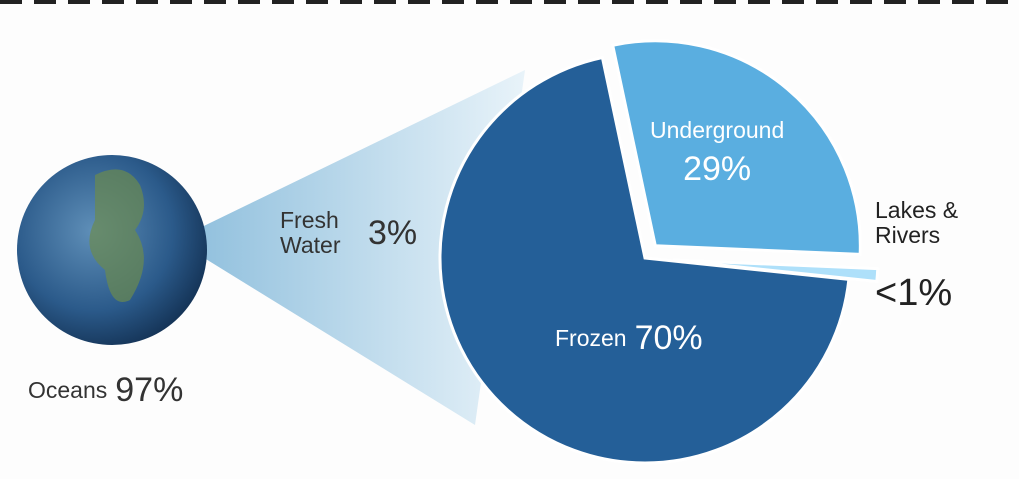 The image size is (1019, 479). What do you see at coordinates (393, 232) in the screenshot?
I see `value-label: 3%` at bounding box center [393, 232].